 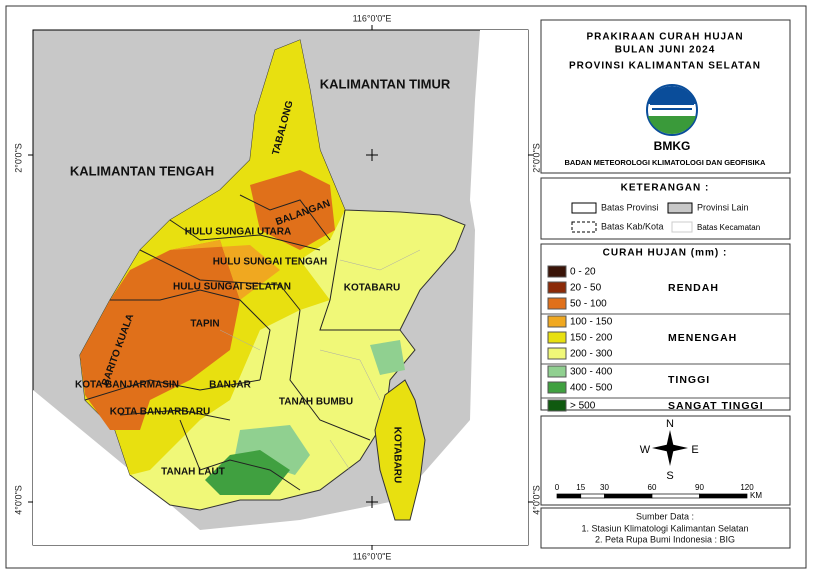 What do you see at coordinates (320, 360) in the screenshot?
I see `subdistrict-boundaries` at bounding box center [320, 360].